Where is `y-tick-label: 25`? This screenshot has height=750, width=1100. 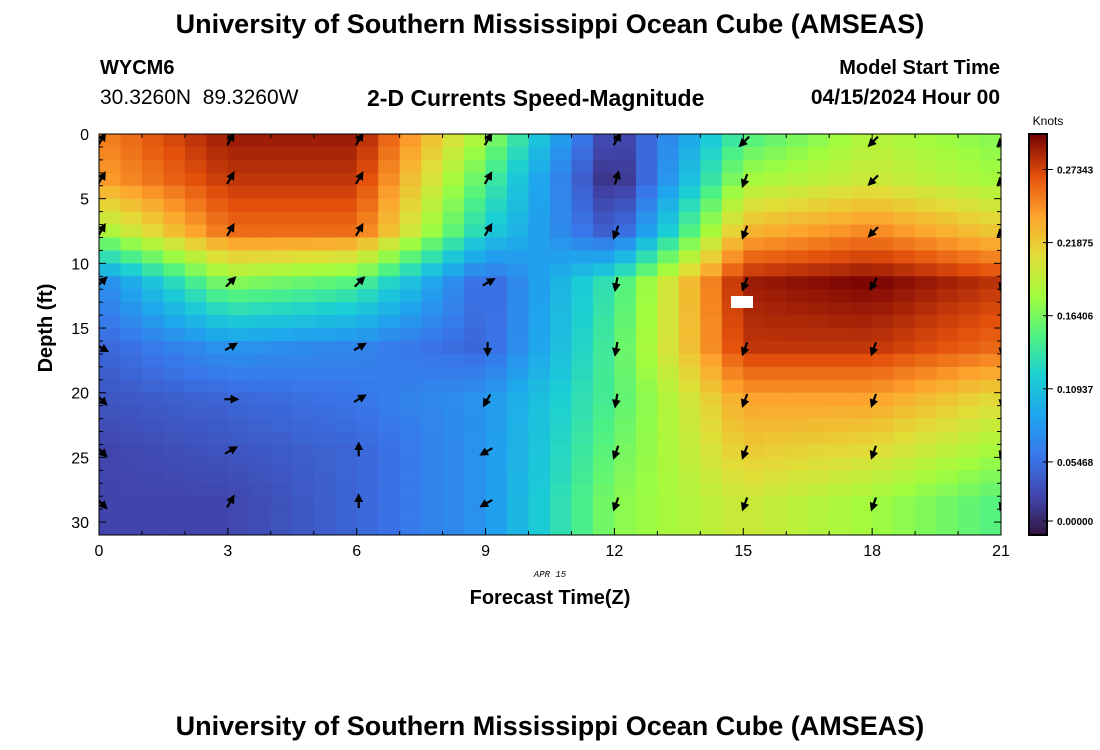
y-tick-label: 25 is located at coordinates (80, 458).